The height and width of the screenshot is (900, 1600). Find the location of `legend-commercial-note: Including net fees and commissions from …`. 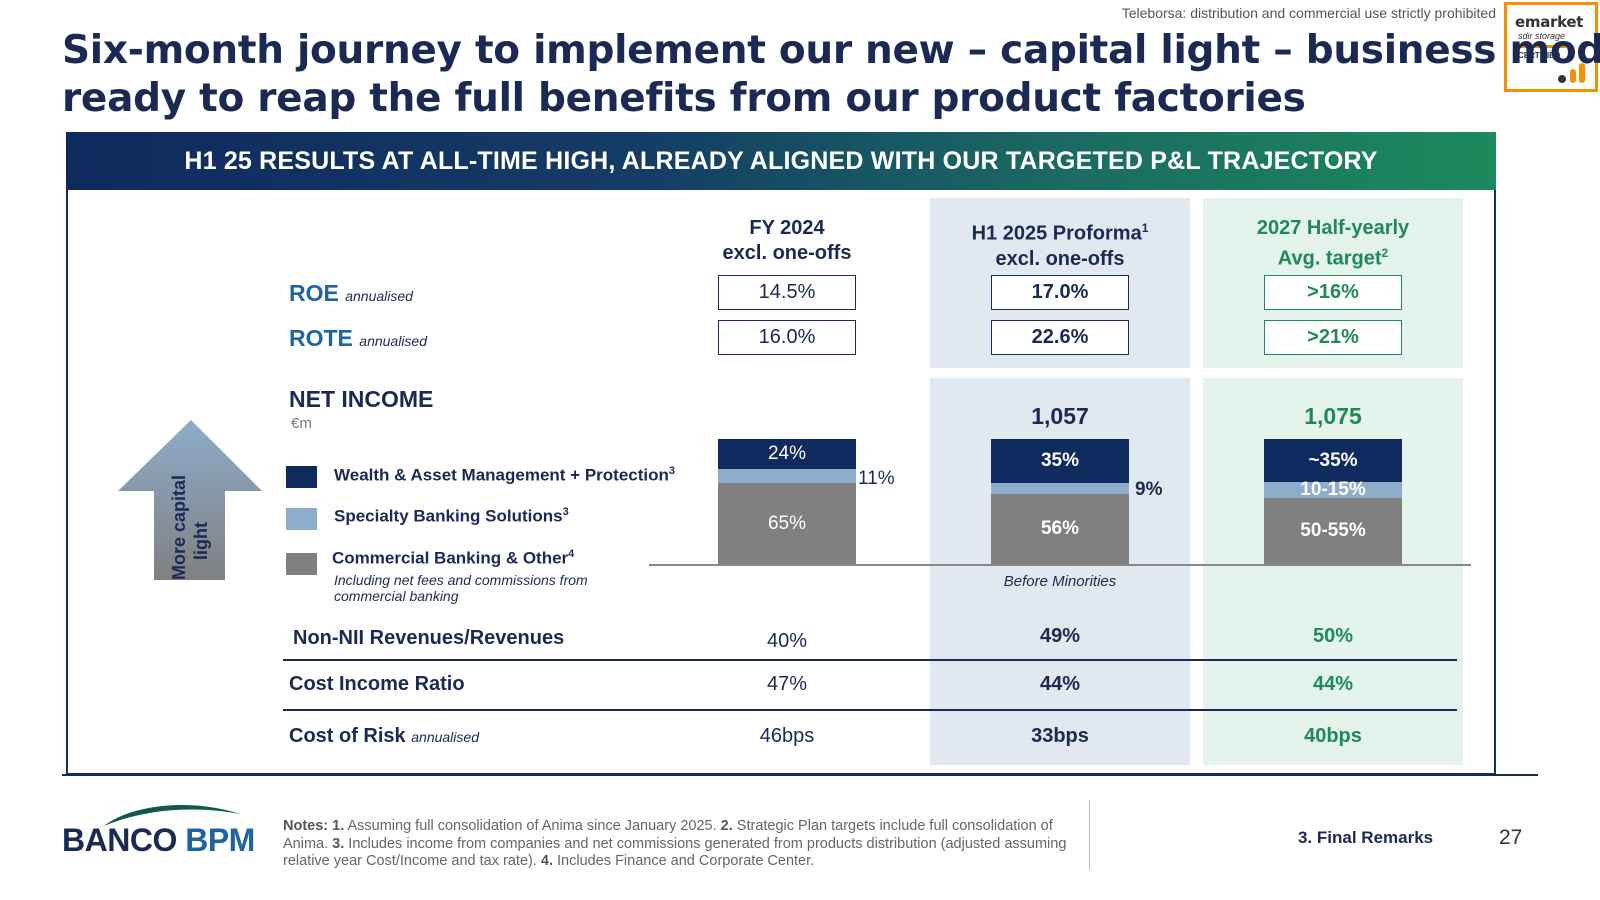

legend-commercial-note: Including net fees and commissions from … is located at coordinates (461, 588).